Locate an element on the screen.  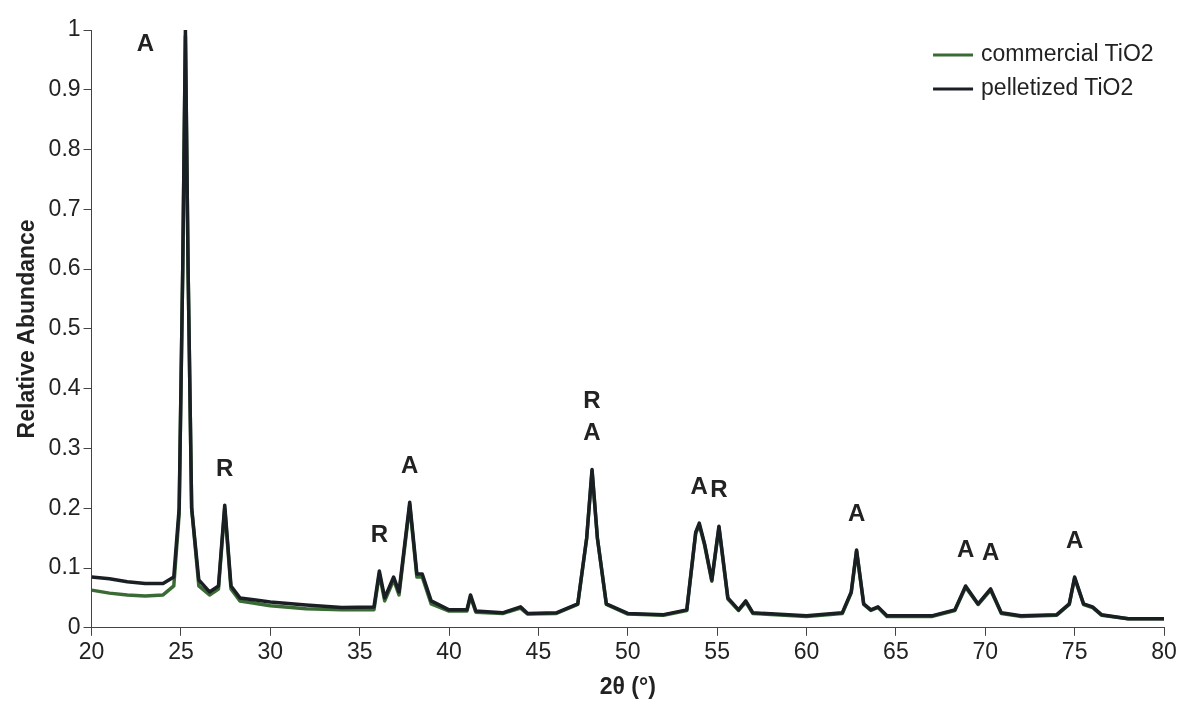
y-tick-label: 0 is located at coordinates (74, 626).